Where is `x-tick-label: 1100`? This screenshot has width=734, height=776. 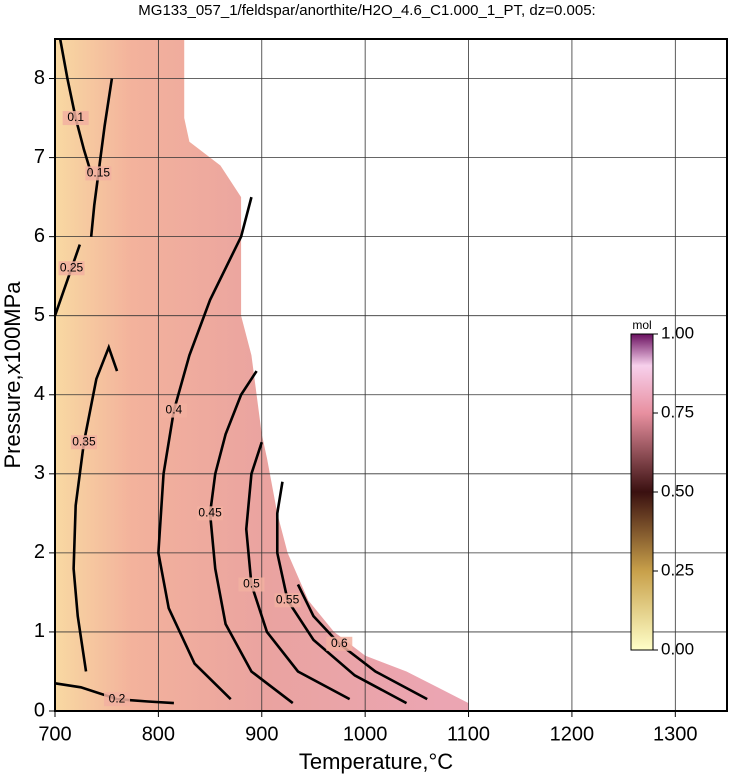
x-tick-label: 1100 is located at coordinates (468, 734).